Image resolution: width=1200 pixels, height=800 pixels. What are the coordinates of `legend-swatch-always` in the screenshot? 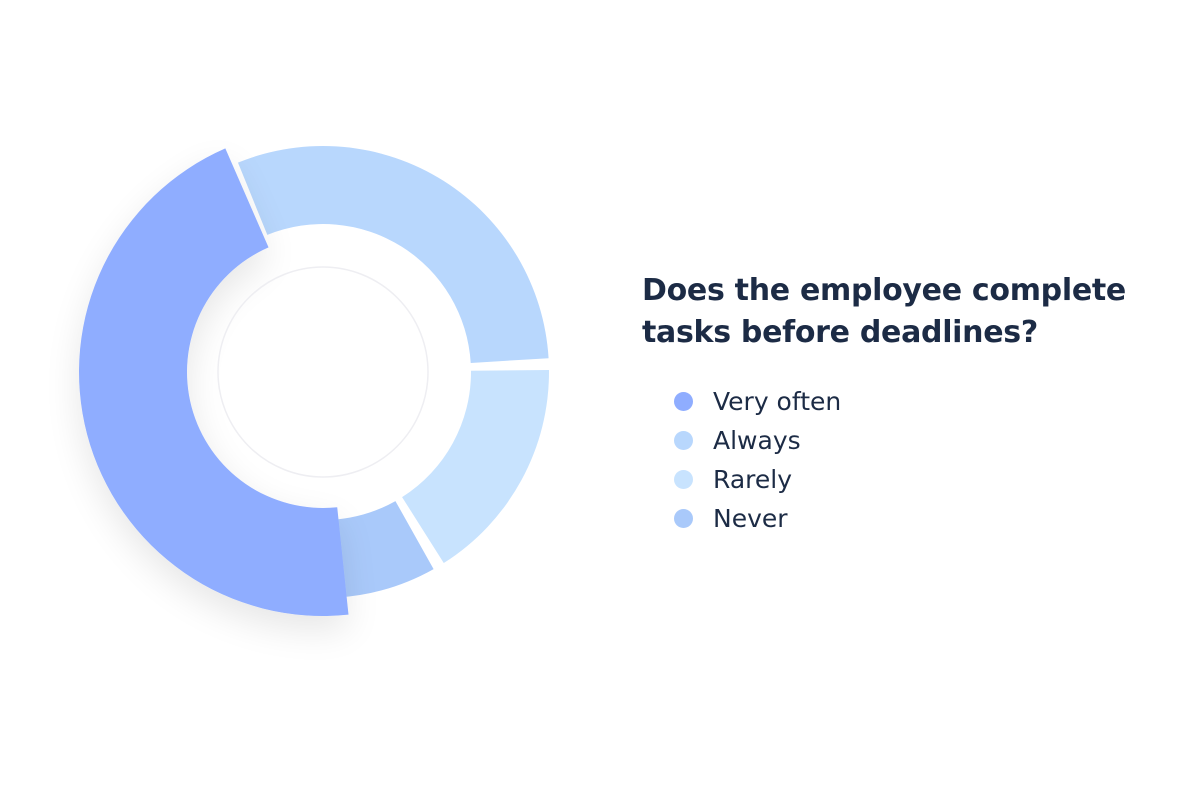 It's located at (683, 440).